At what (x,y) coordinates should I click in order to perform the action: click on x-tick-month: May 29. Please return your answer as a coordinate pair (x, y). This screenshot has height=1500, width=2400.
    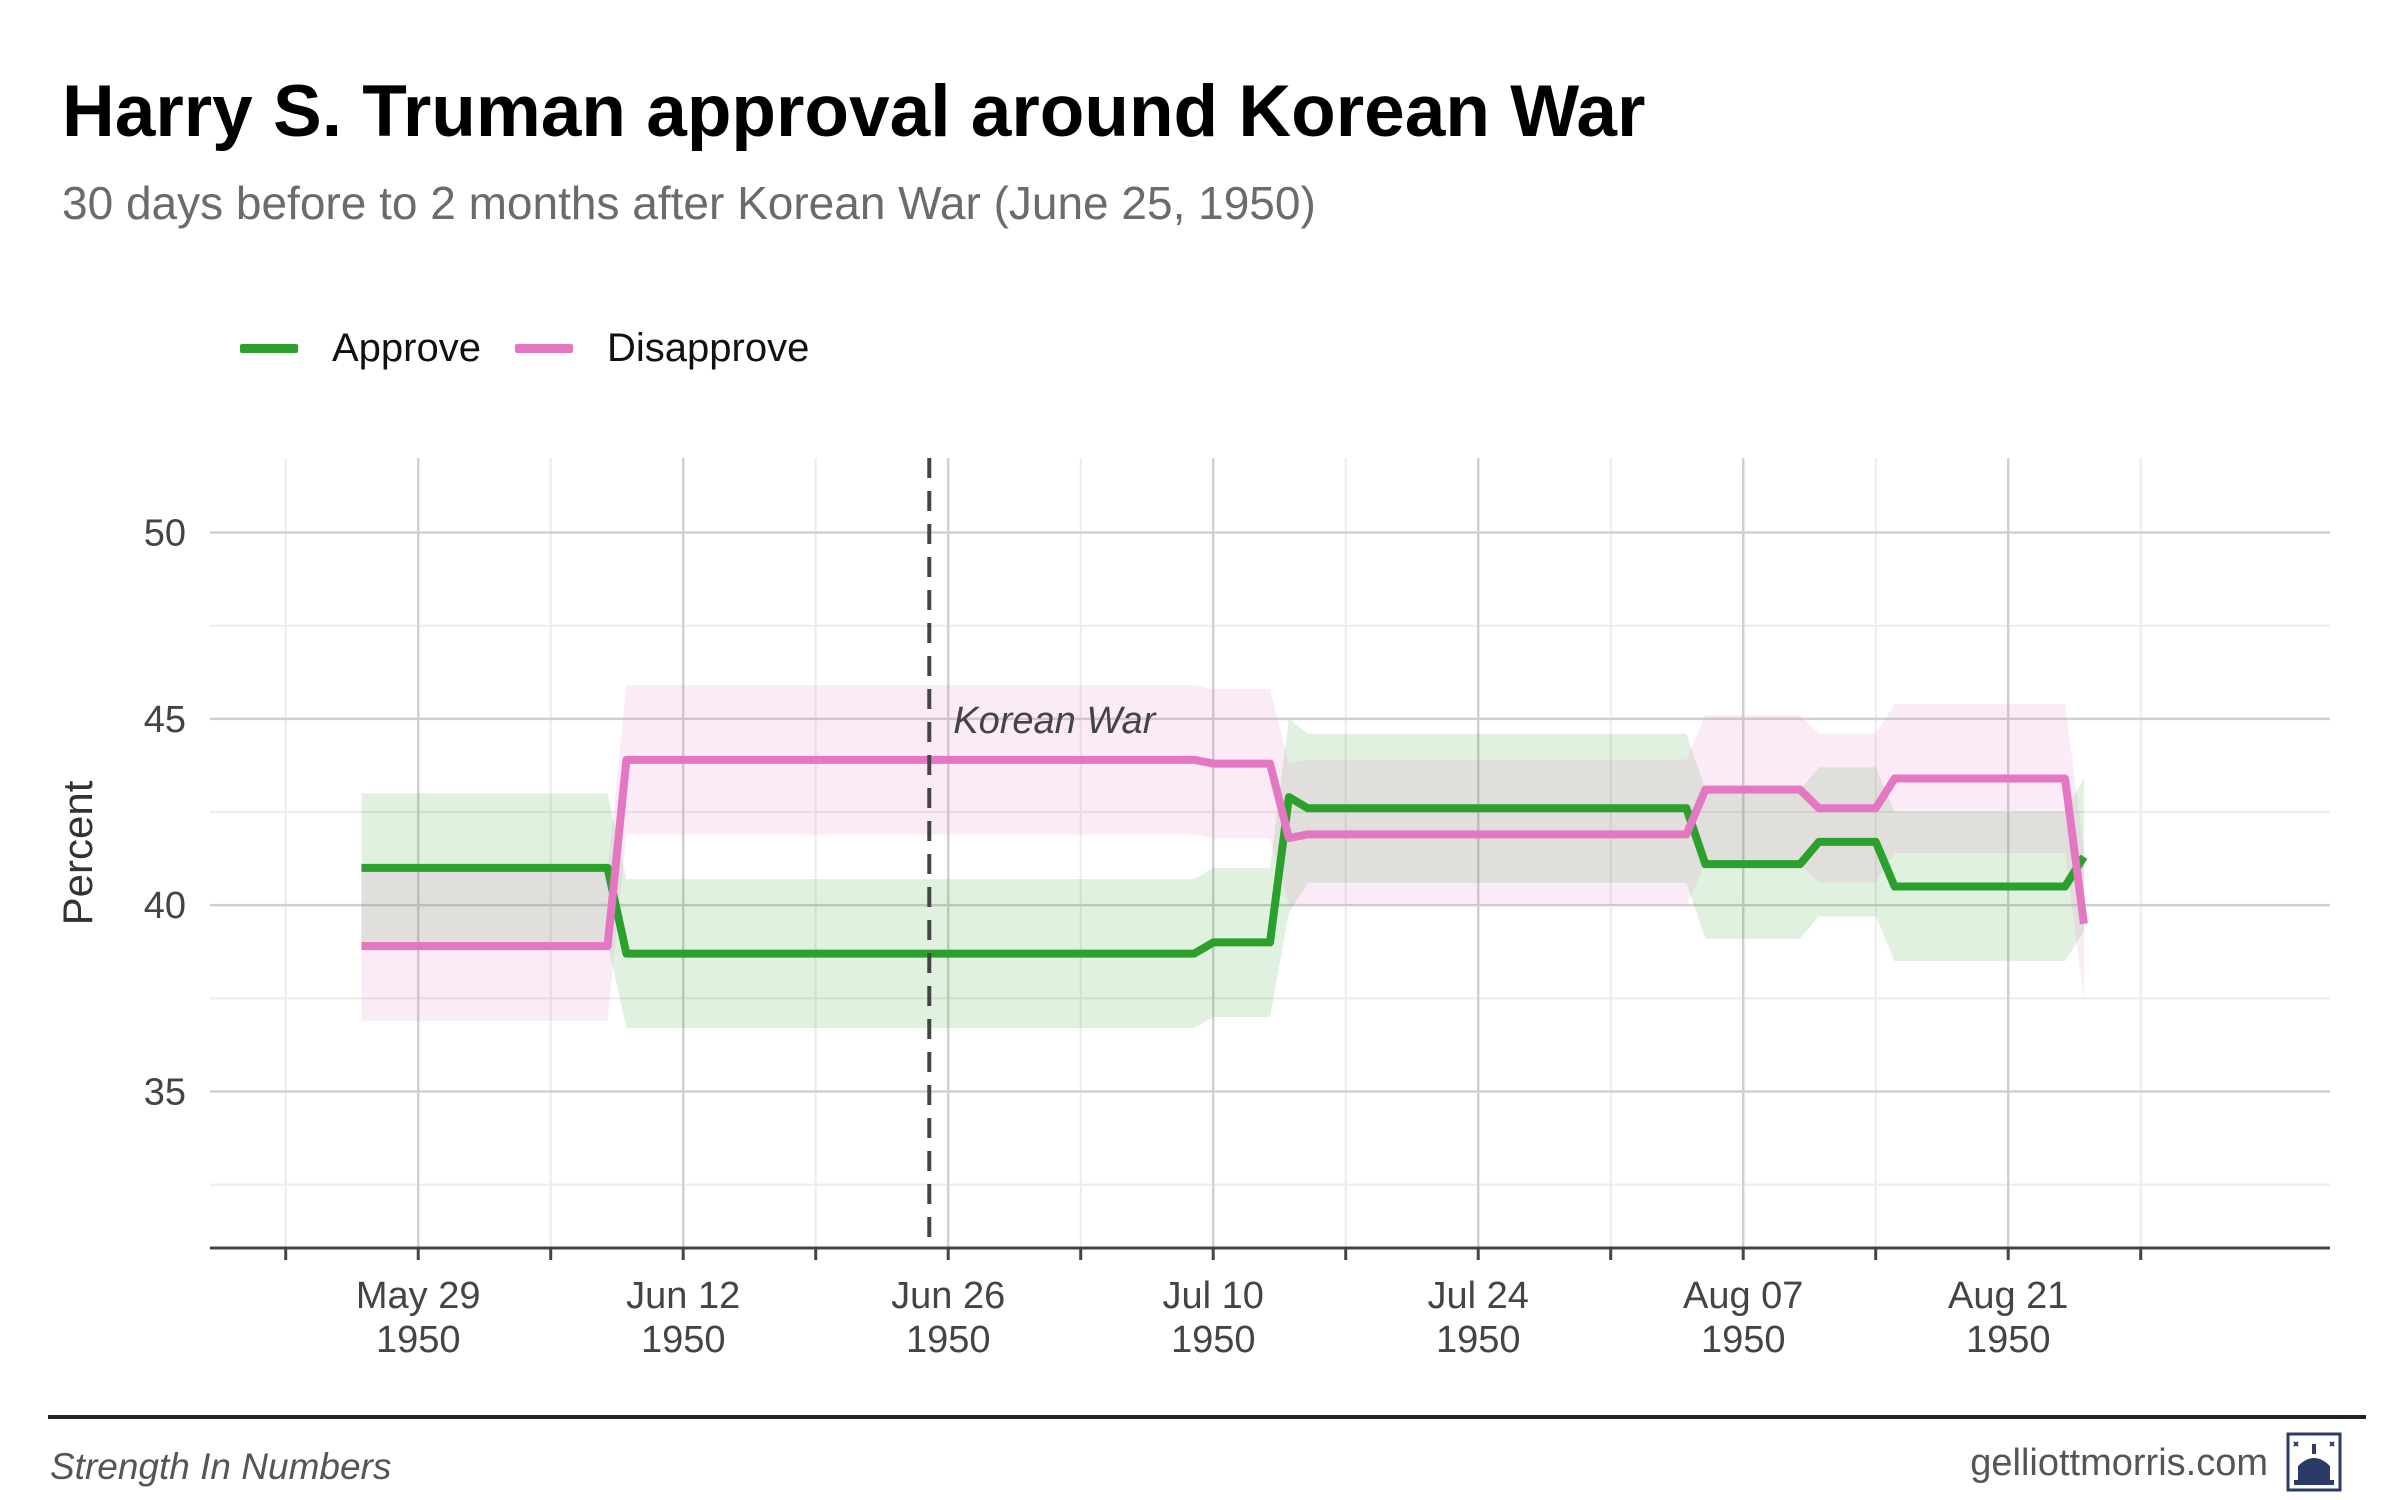
    Looking at the image, I should click on (418, 1296).